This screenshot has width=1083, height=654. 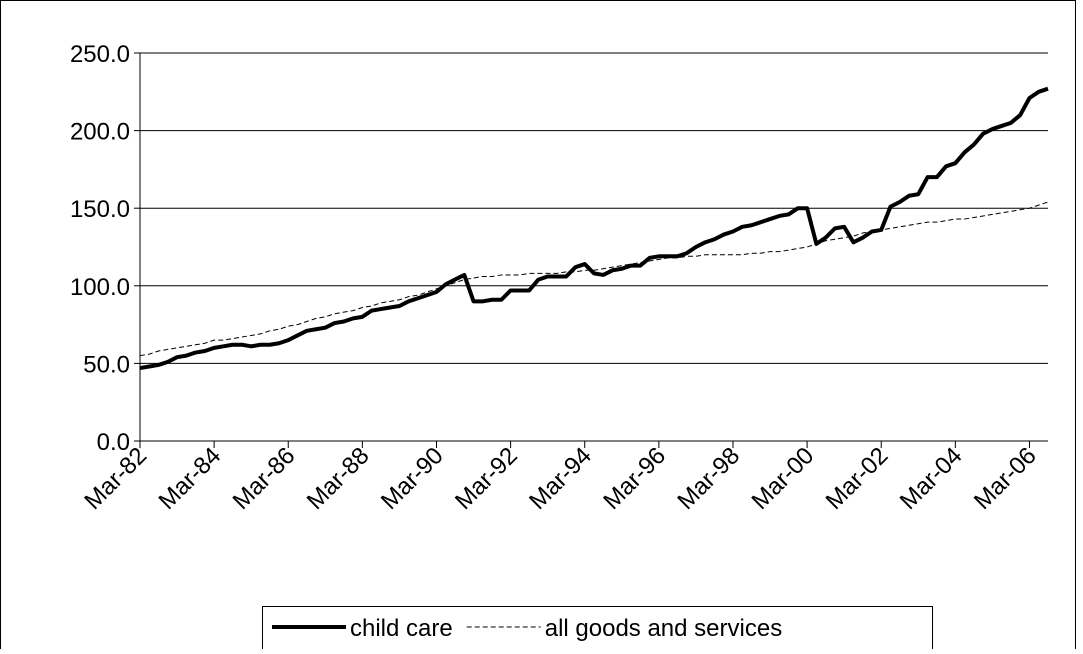 What do you see at coordinates (100, 54) in the screenshot?
I see `y-tick-label: 250.0` at bounding box center [100, 54].